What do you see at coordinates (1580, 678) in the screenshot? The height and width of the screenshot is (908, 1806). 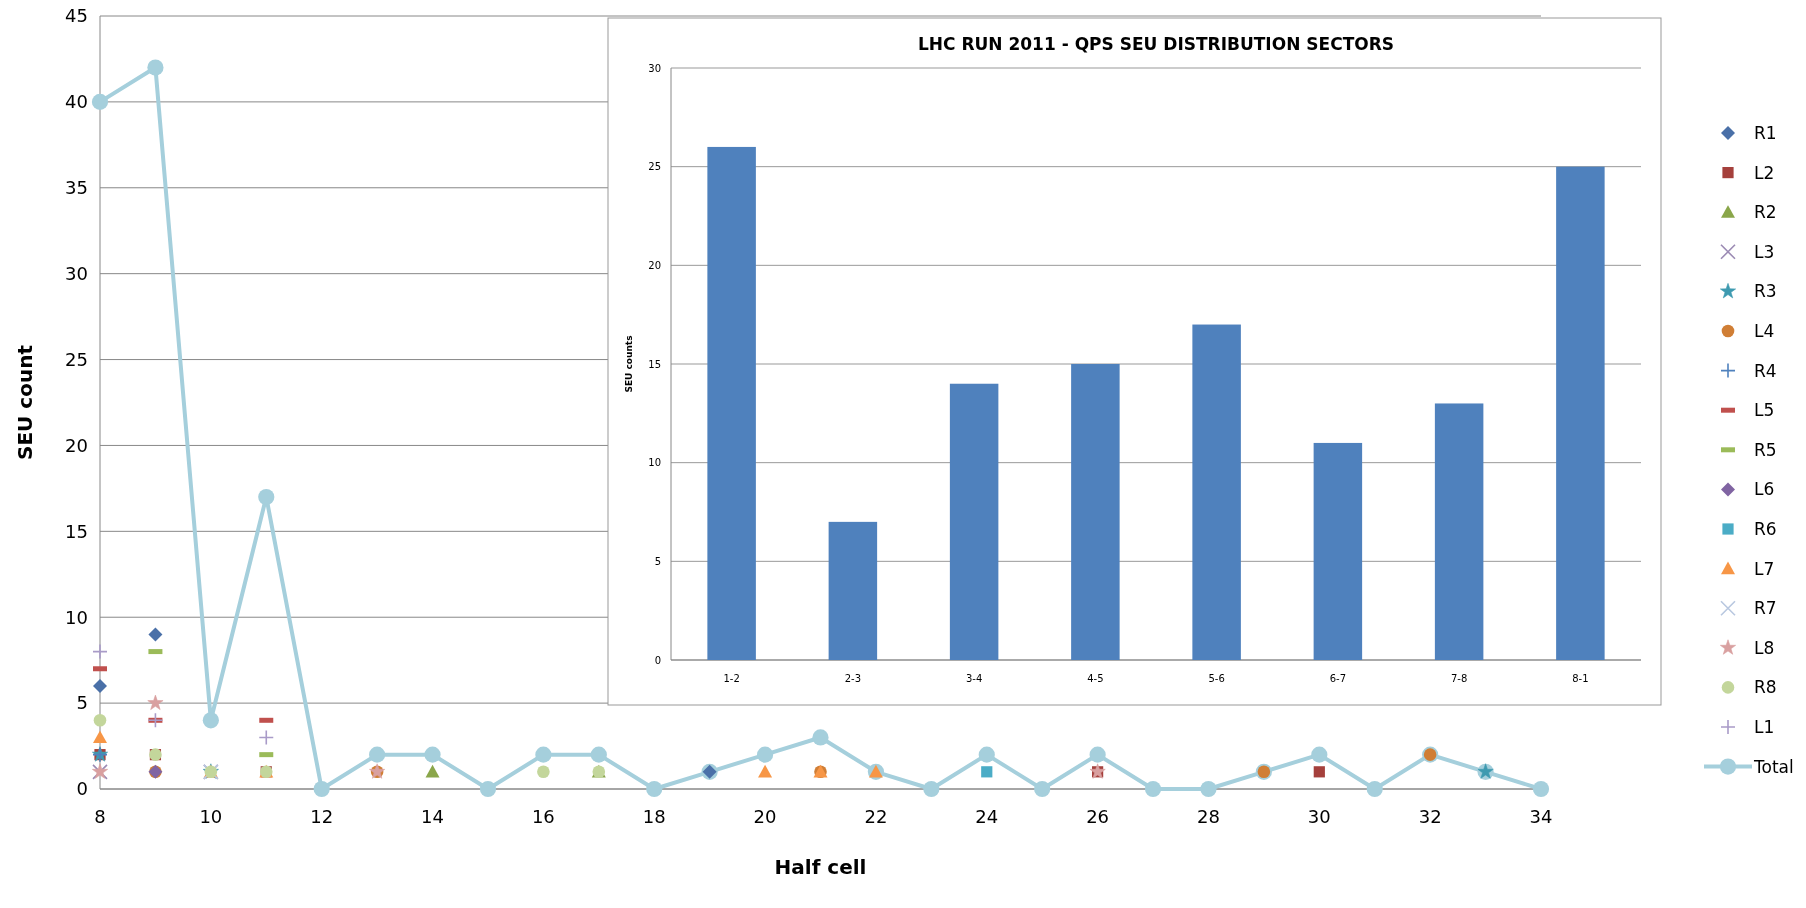 I see `x-tick-label: 8-1` at bounding box center [1580, 678].